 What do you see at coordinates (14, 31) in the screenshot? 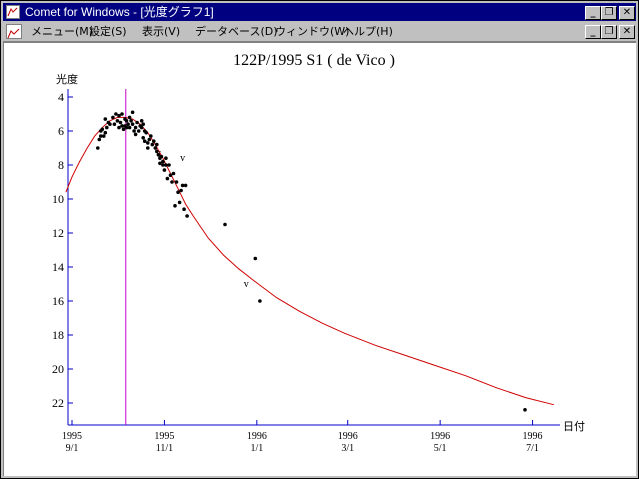
I see `document-icon` at bounding box center [14, 31].